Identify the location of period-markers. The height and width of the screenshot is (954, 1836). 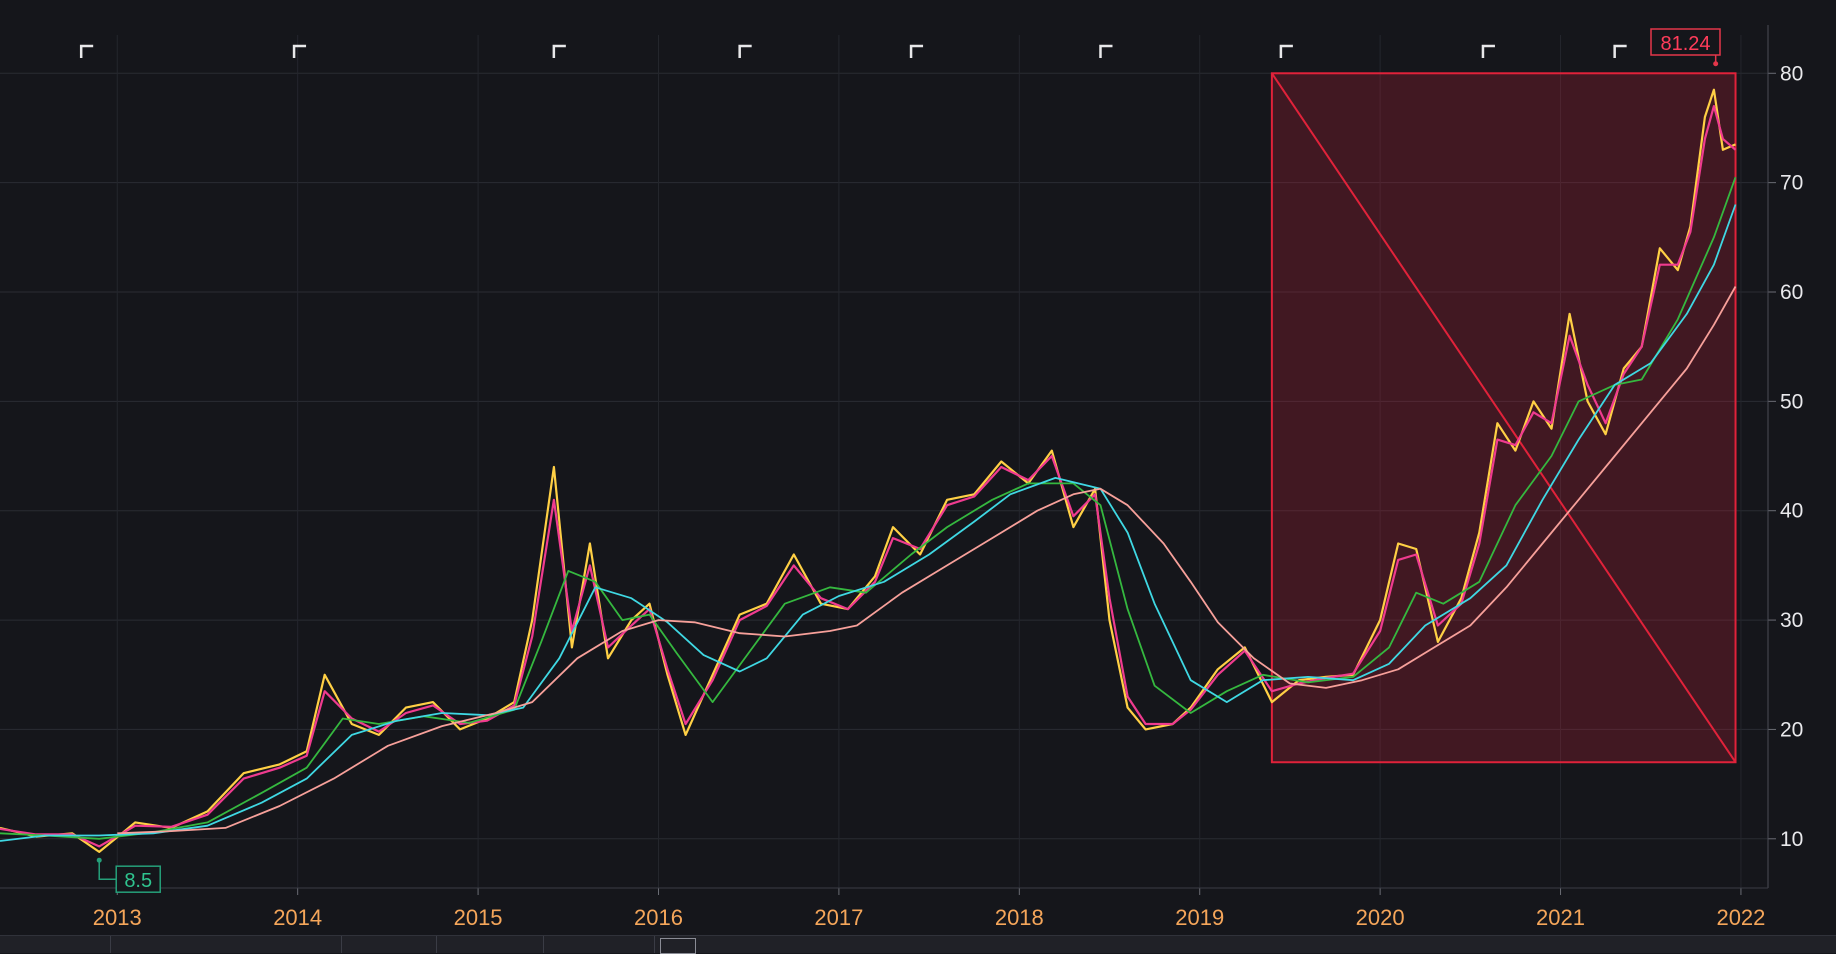
(853, 51).